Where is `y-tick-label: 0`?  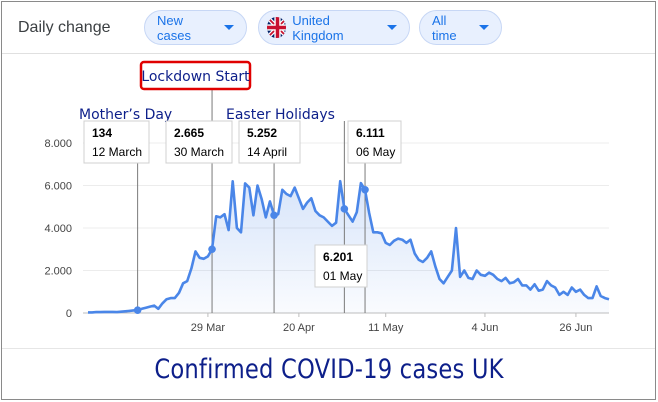
y-tick-label: 0 is located at coordinates (69, 314).